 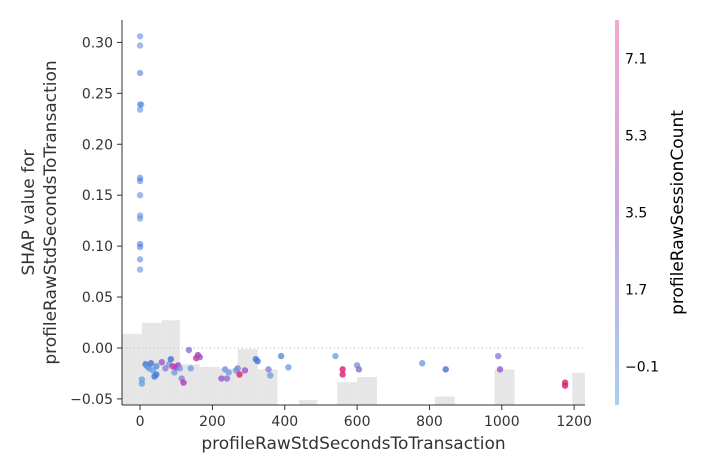 I want to click on feature-histogram, so click(x=353, y=362).